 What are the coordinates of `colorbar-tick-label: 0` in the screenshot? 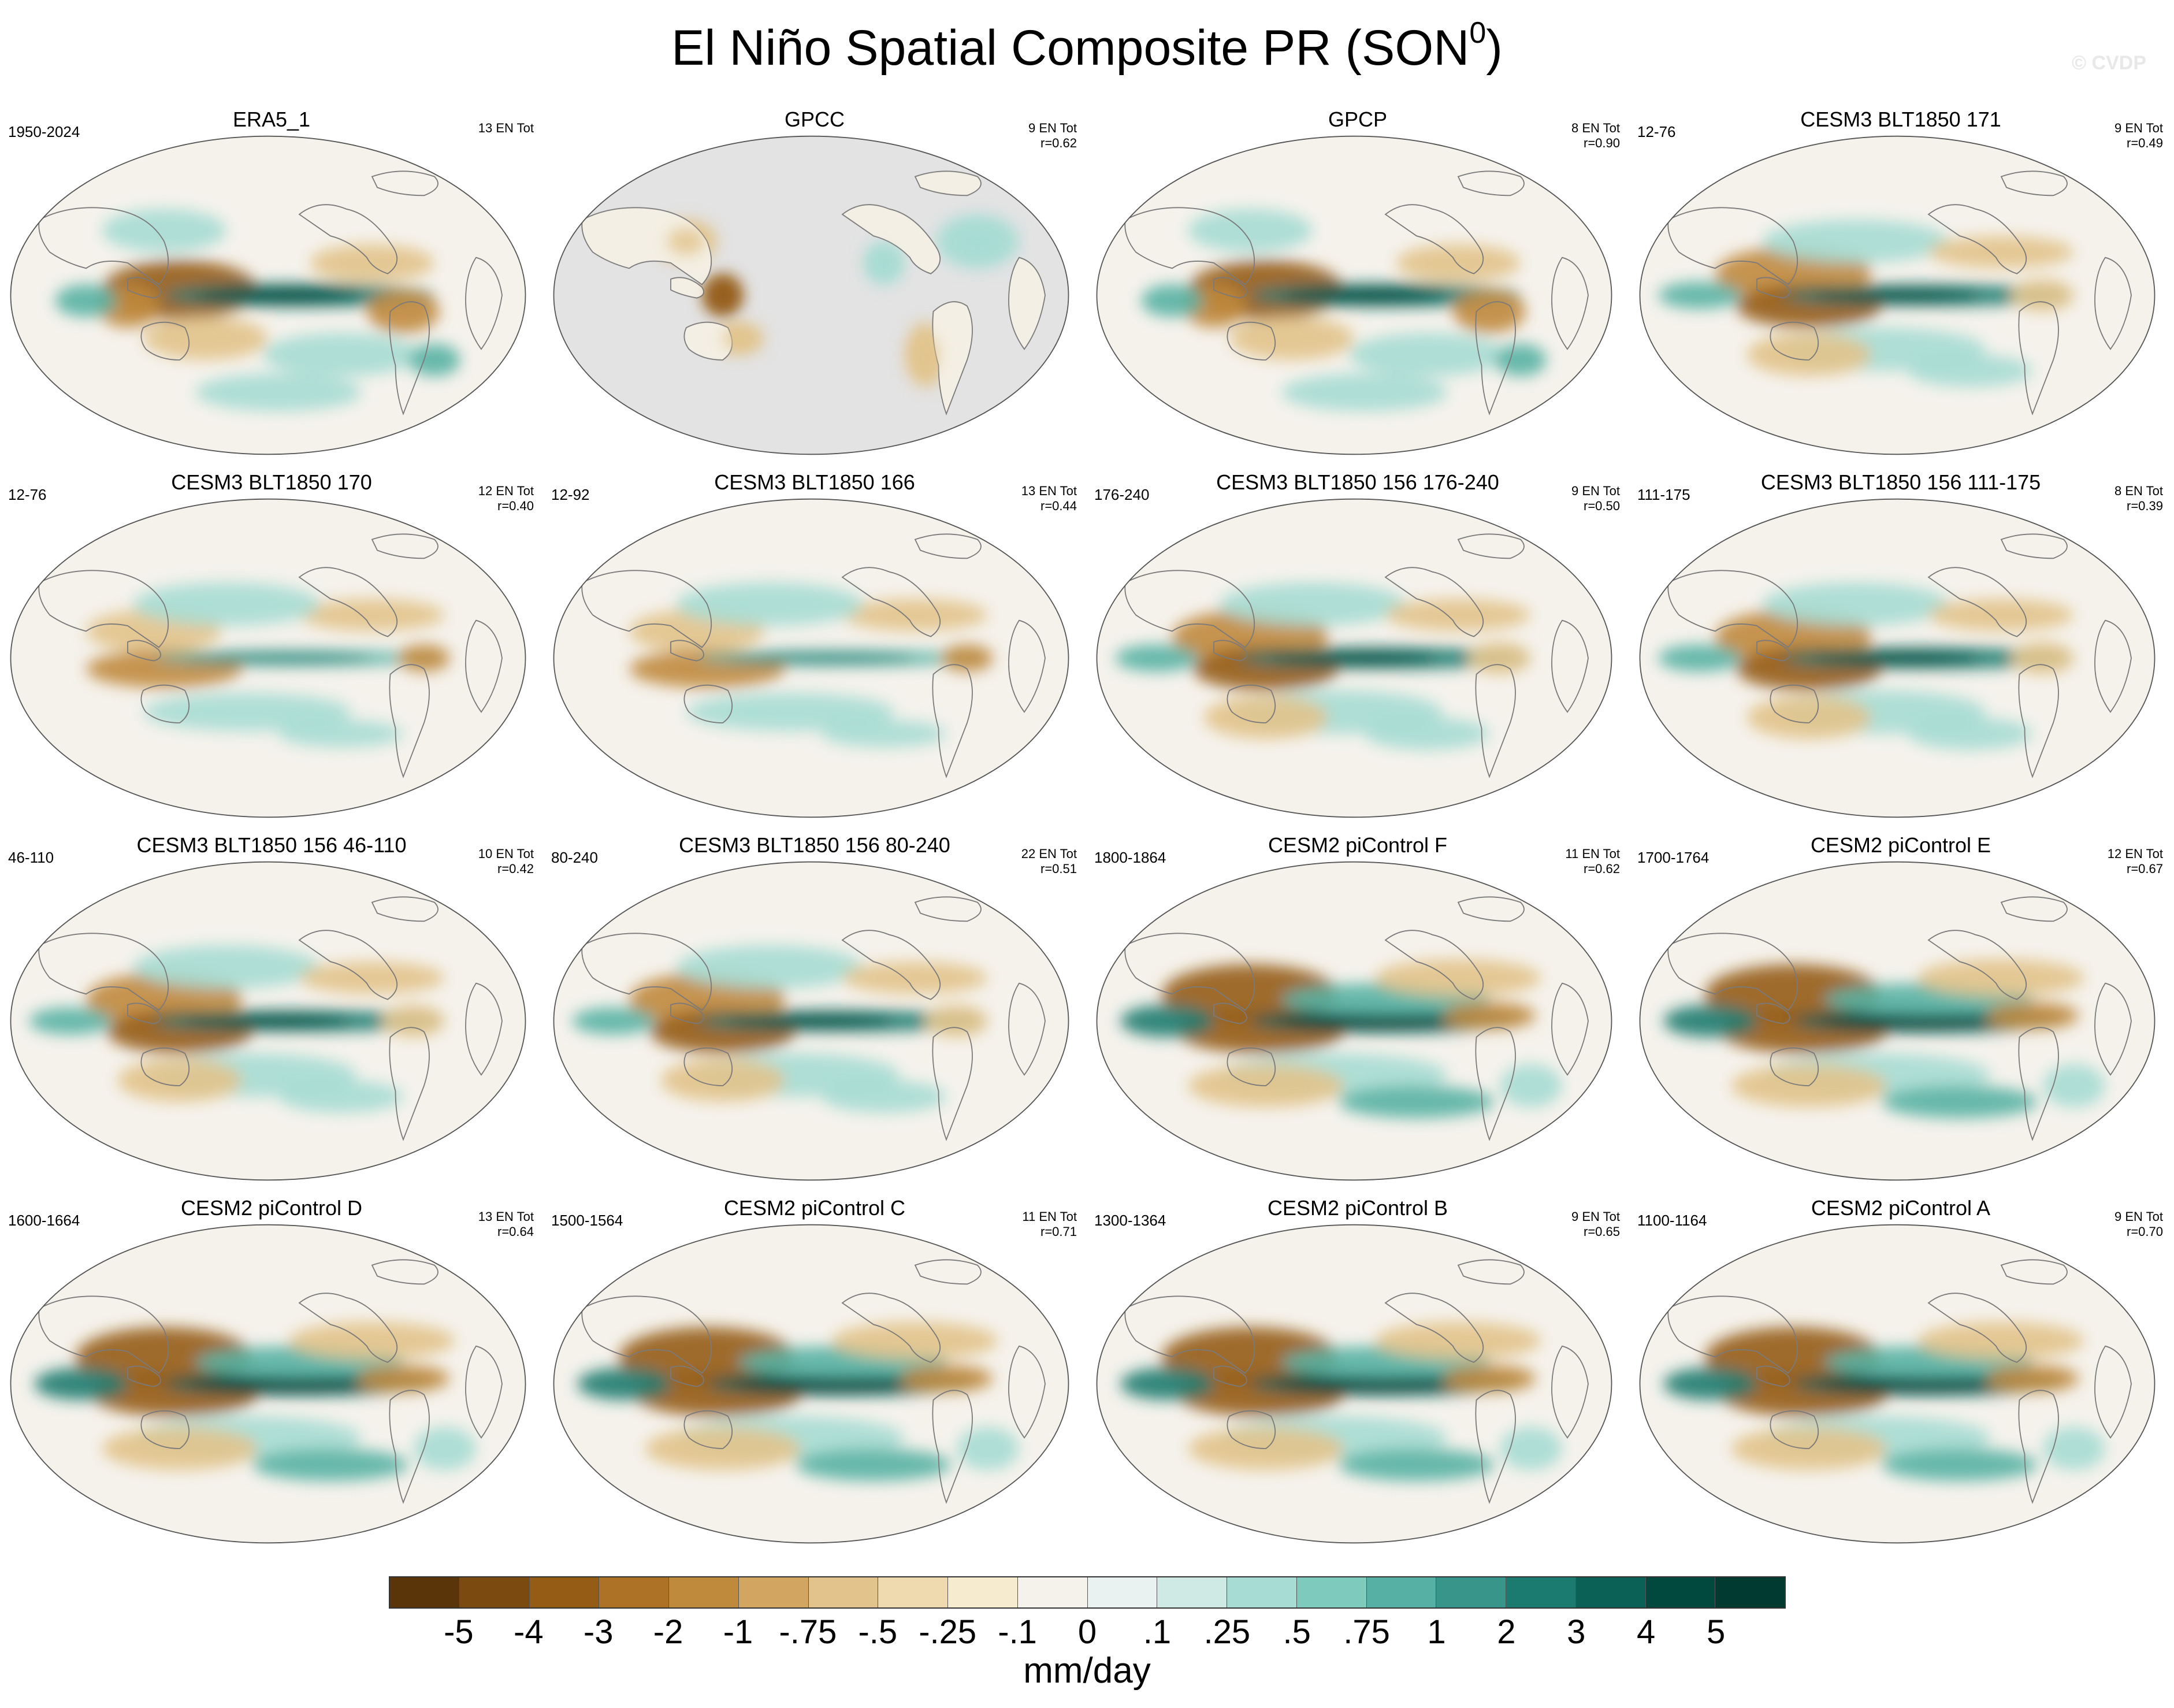 It's located at (1087, 1632).